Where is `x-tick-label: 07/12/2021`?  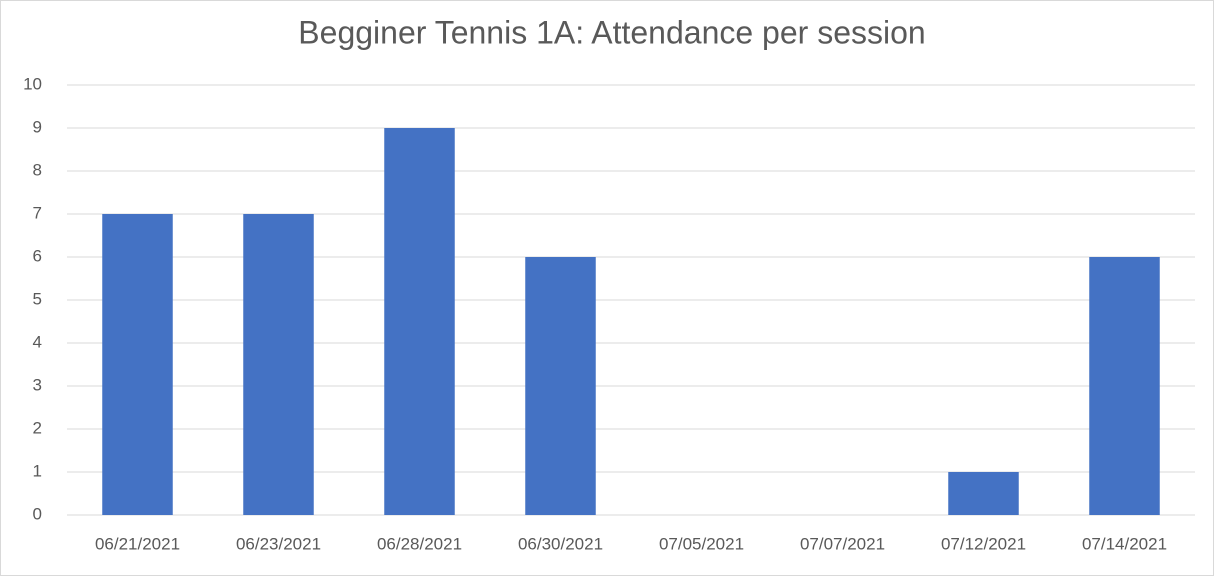 x-tick-label: 07/12/2021 is located at coordinates (983, 543).